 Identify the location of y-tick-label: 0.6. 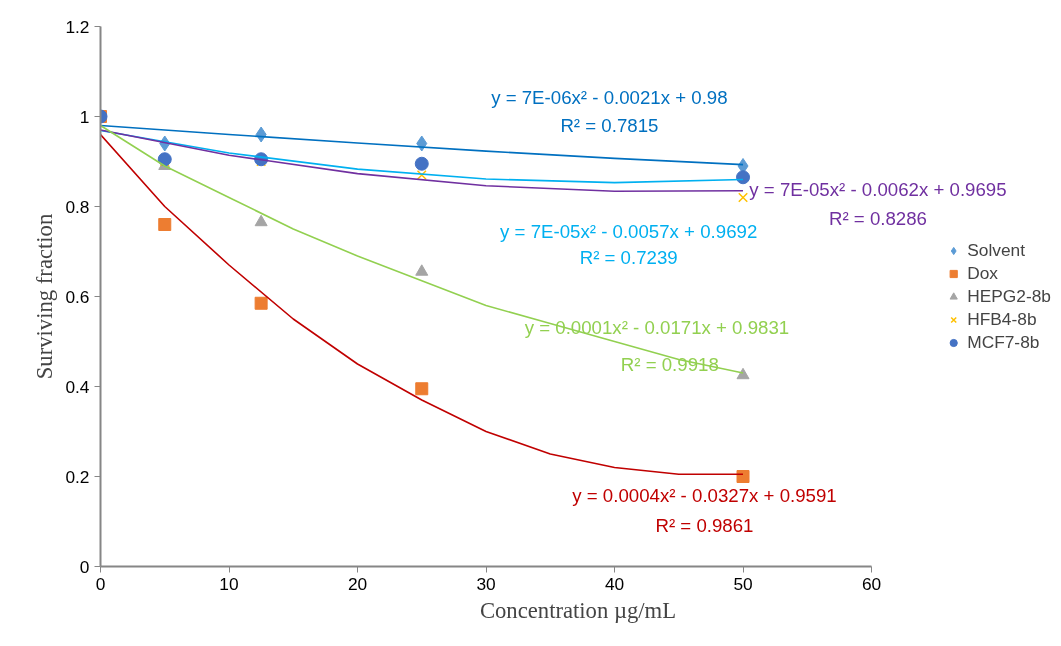
(77, 296).